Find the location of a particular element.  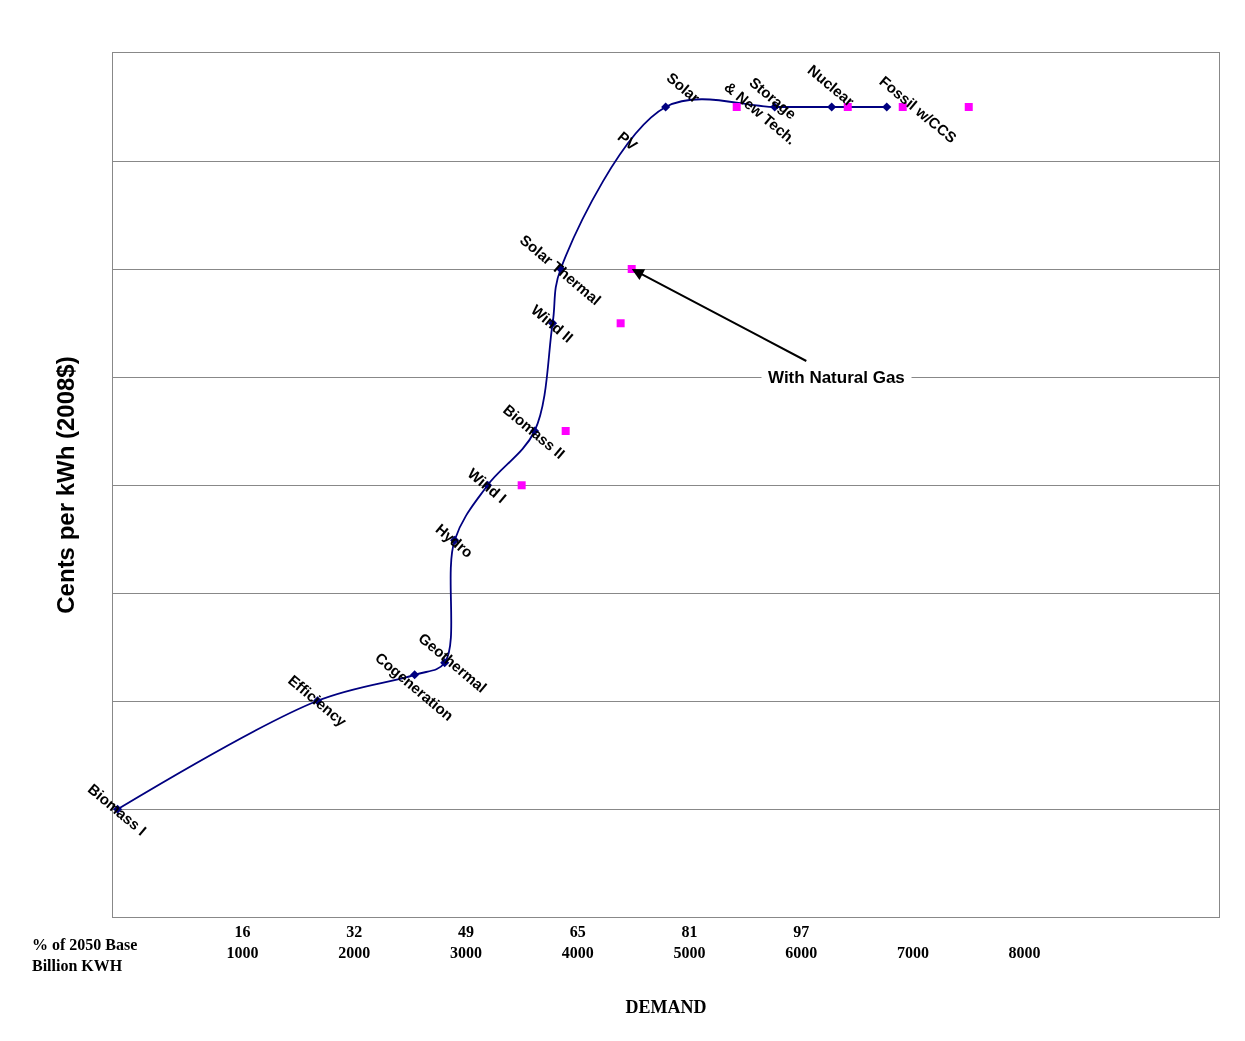

x-tick-label: 8000 is located at coordinates (1024, 952).